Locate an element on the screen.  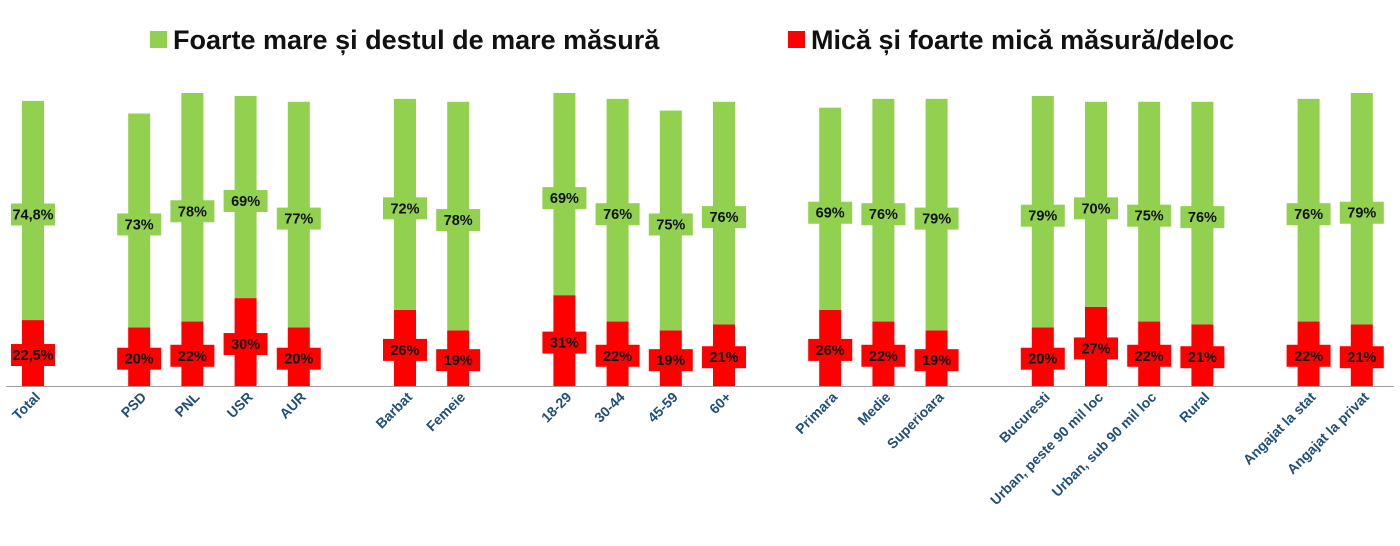
value-label-red-19: 21% is located at coordinates (1361, 358).